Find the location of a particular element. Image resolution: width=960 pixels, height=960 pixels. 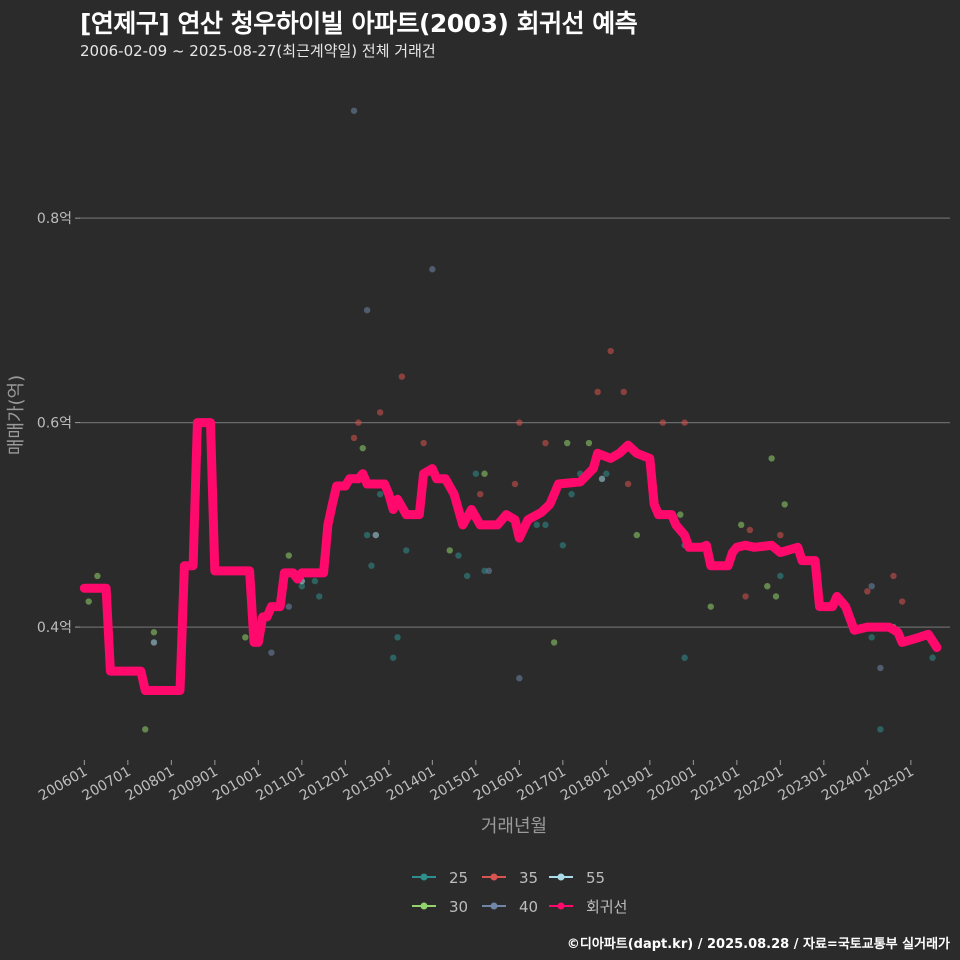

legend-item: 55 is located at coordinates (577, 878).